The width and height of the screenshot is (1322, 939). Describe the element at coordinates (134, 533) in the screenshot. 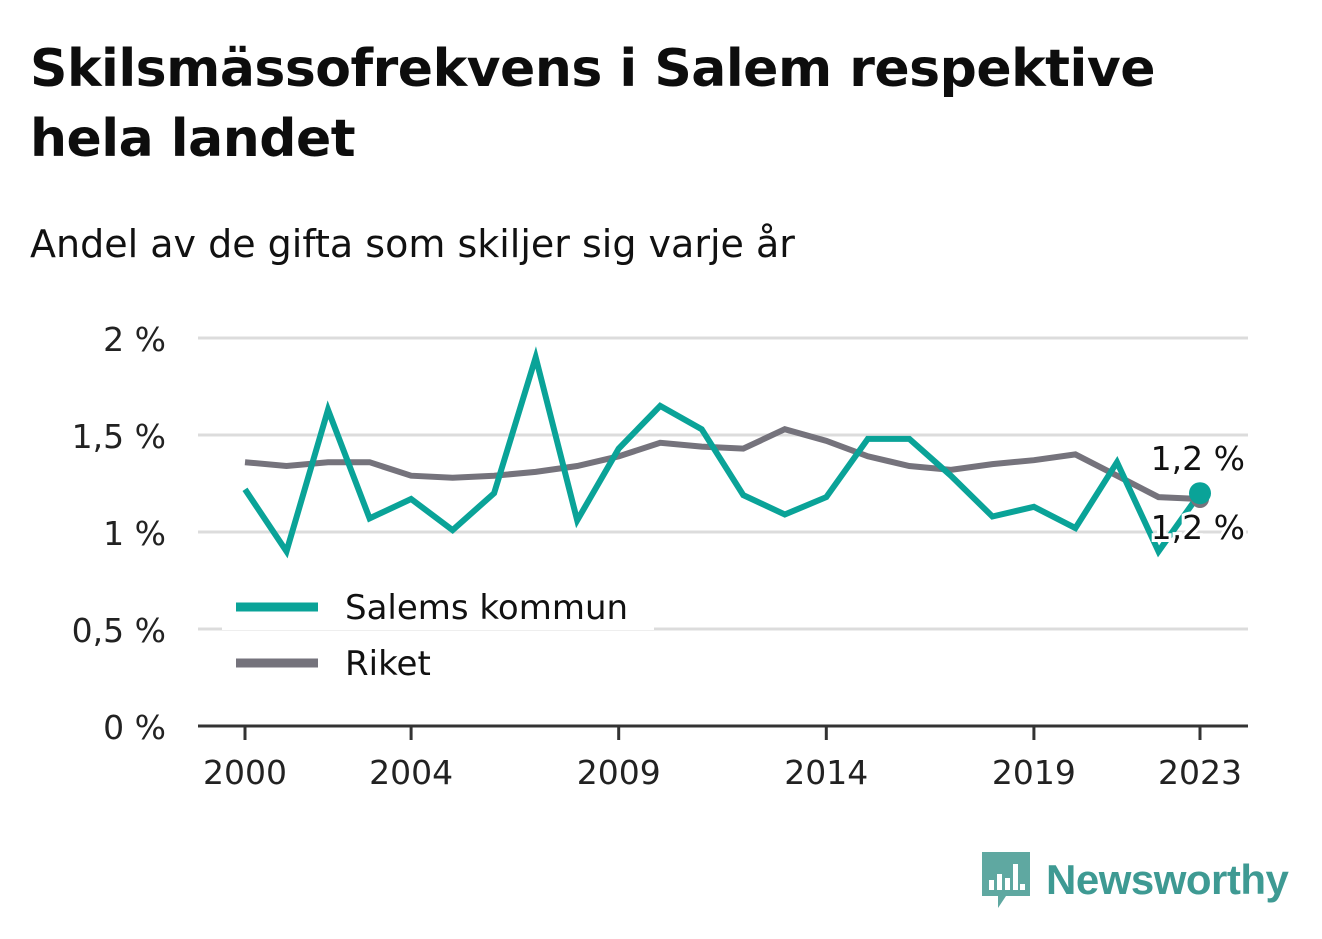

I see `y-tick-label: 1 %` at that location.